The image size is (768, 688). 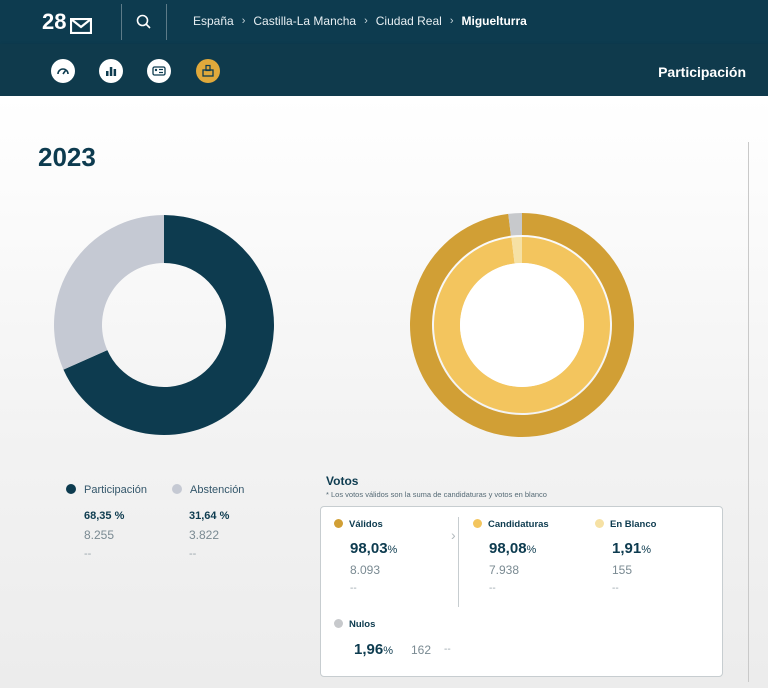 I want to click on validos-change: --, so click(x=353, y=588).